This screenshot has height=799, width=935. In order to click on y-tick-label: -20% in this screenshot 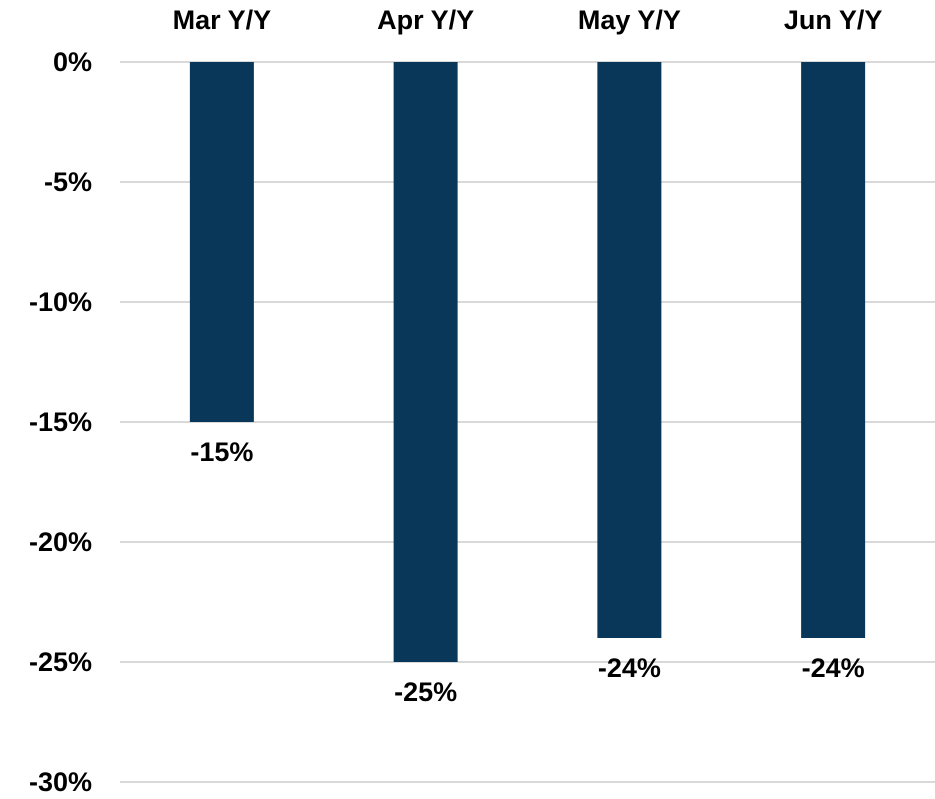, I will do `click(60, 542)`.